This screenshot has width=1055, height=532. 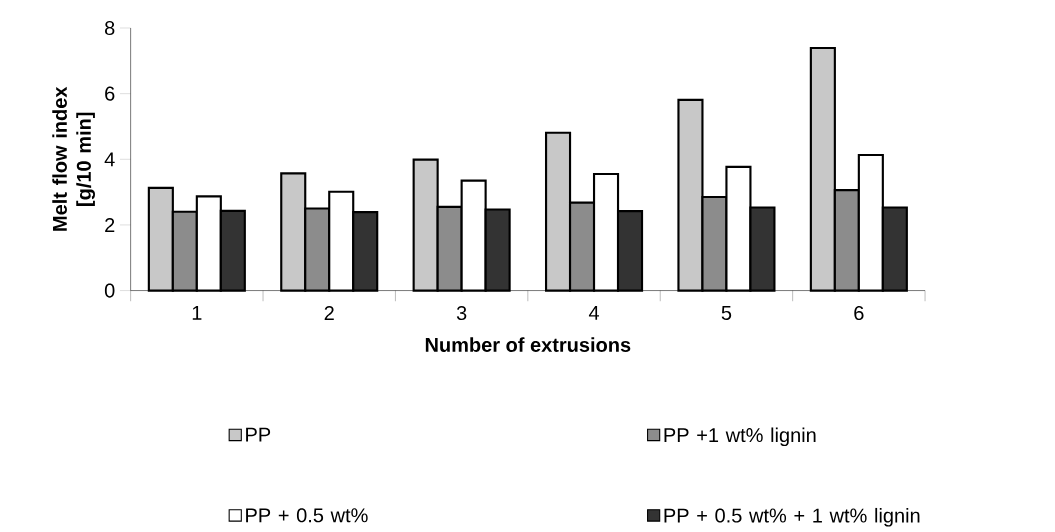 I want to click on y-tick-label: 6, so click(x=110, y=93).